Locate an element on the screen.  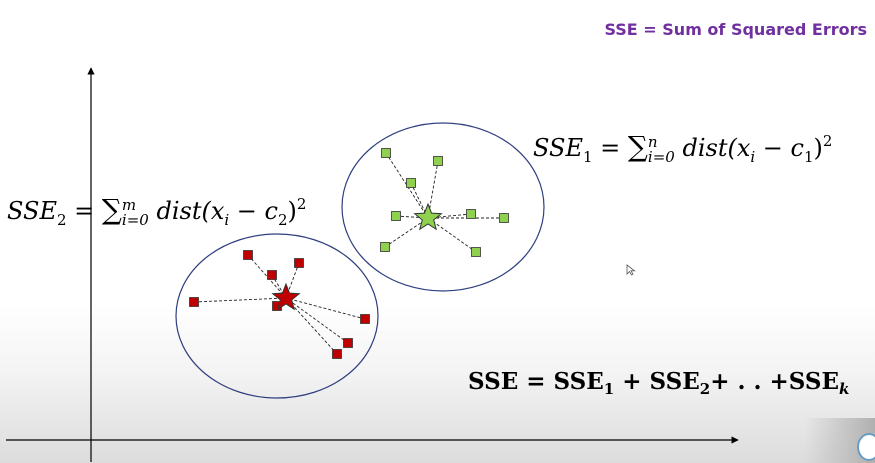
sse-definition-note: SSE = Sum of Squared Errors is located at coordinates (735, 29).